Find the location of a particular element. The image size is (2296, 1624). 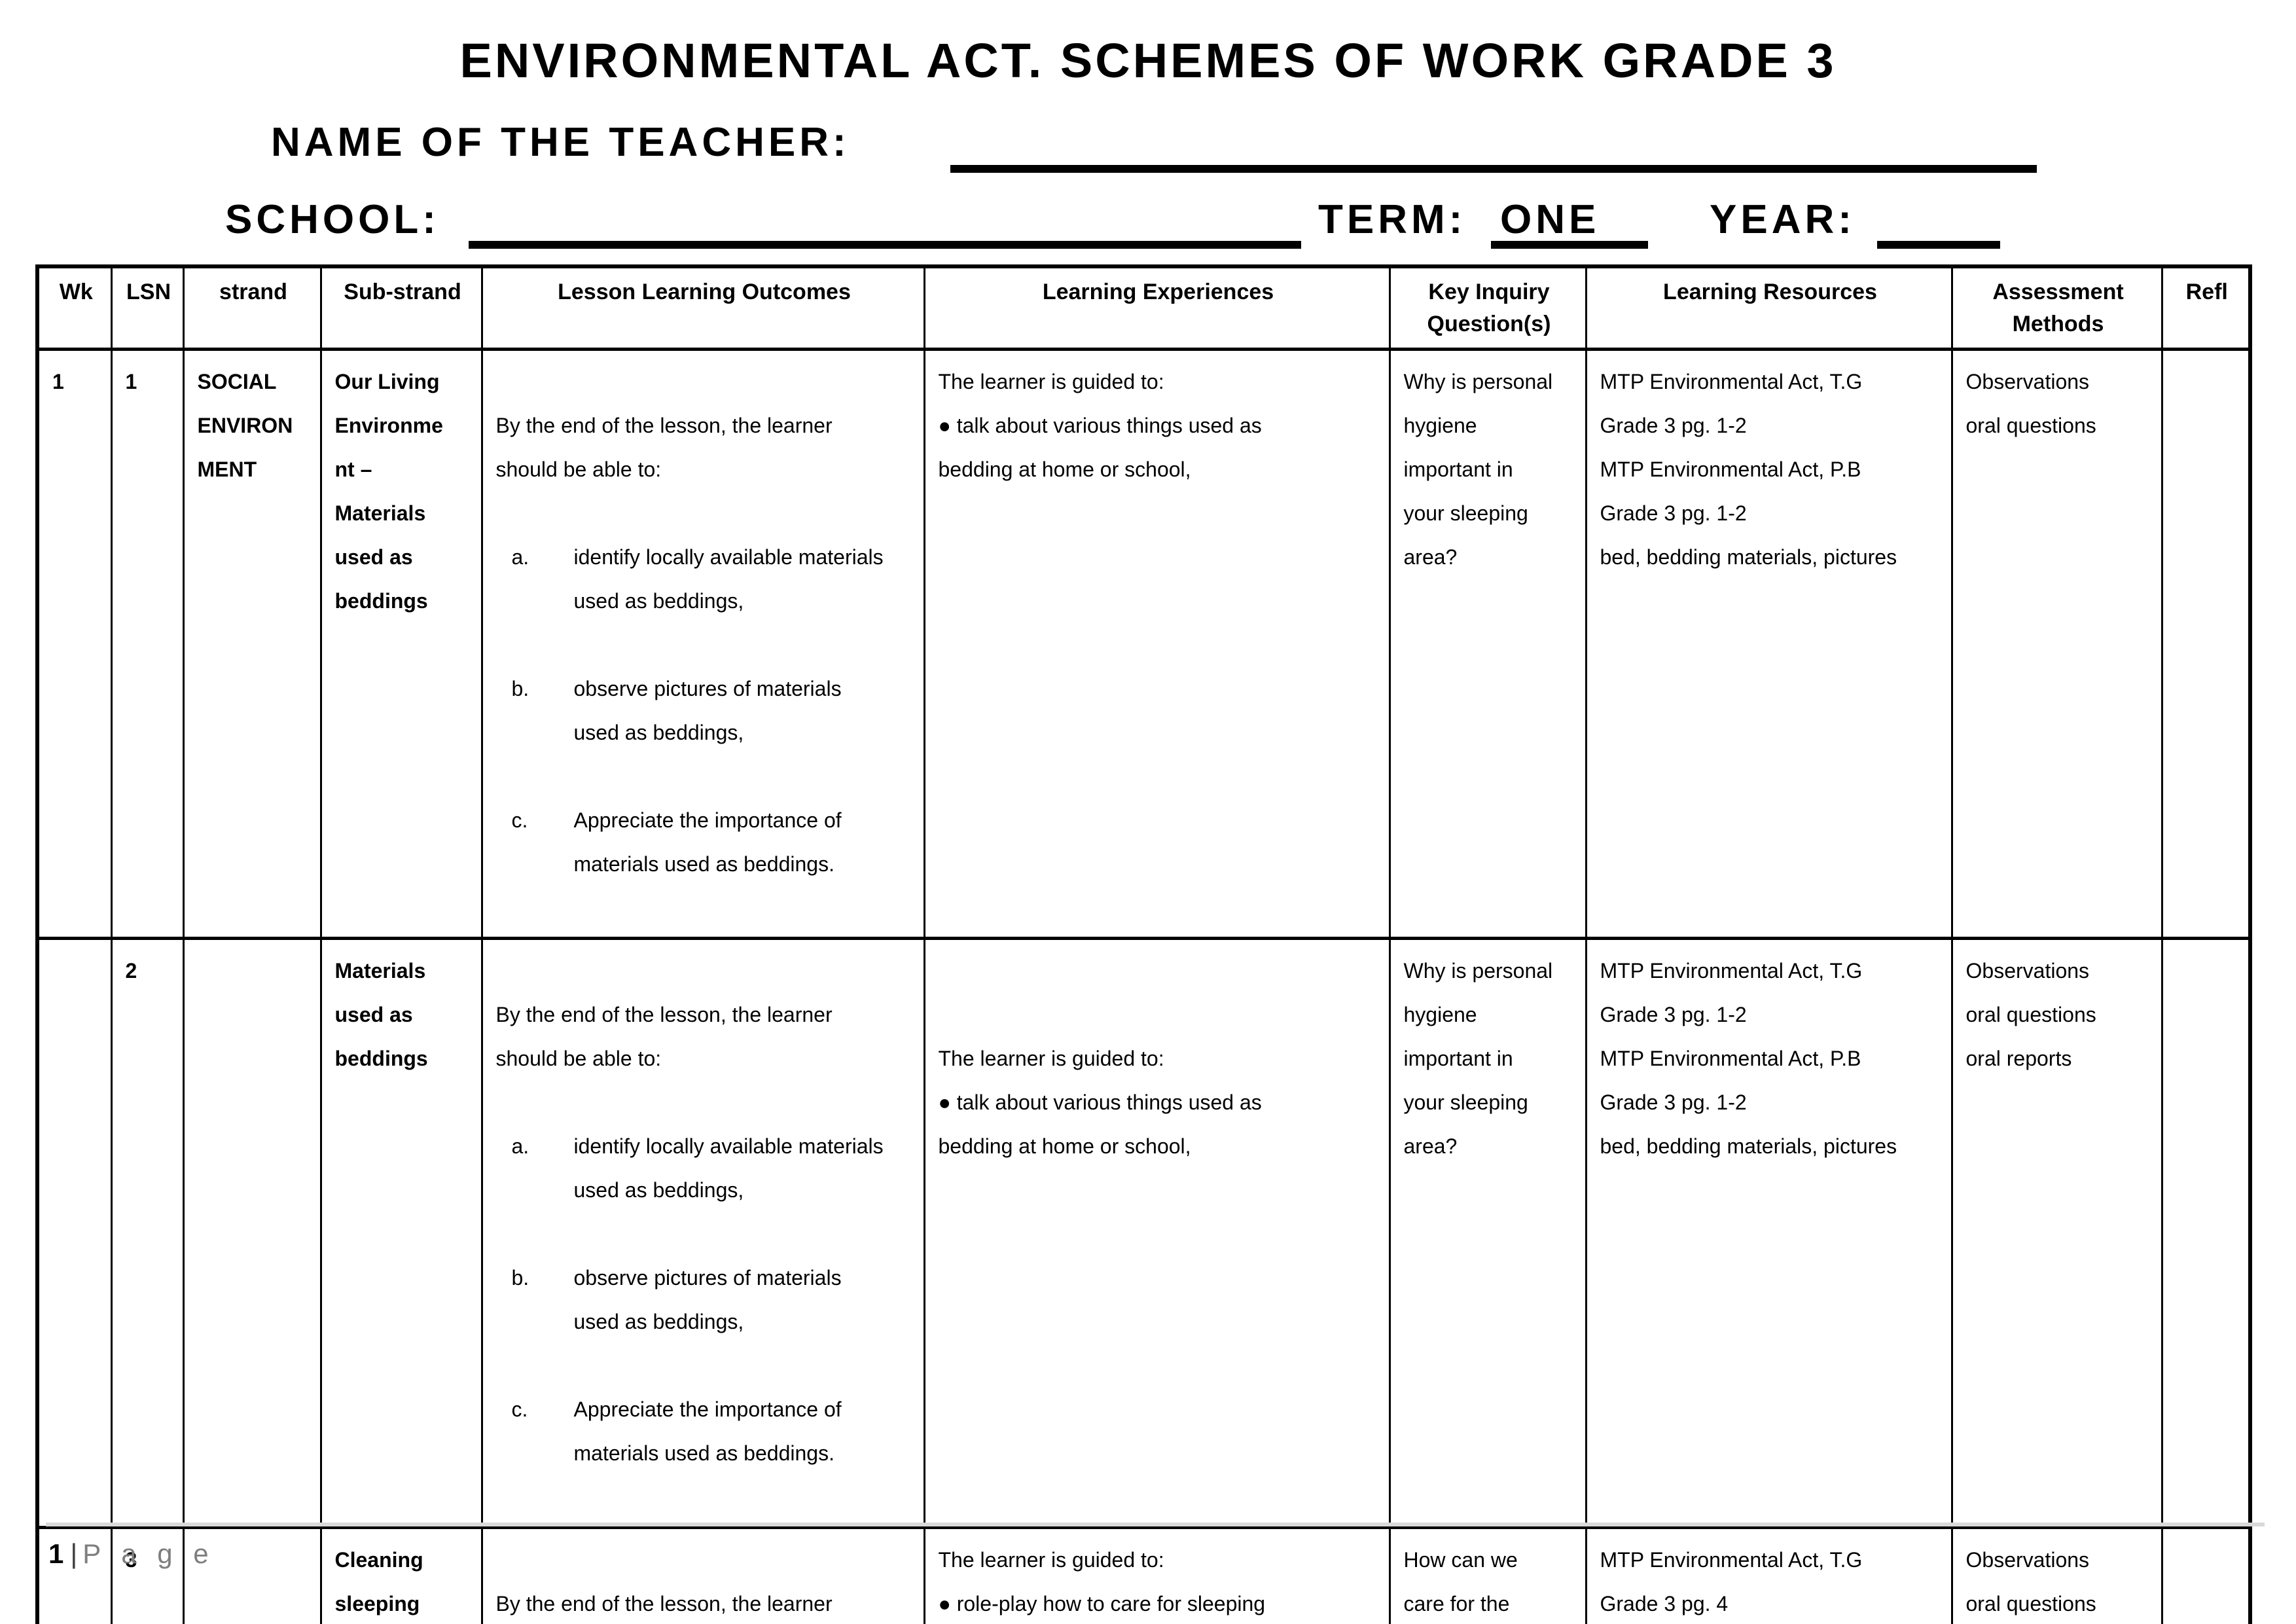

page-footer: 1 | P a g e is located at coordinates (131, 1554).